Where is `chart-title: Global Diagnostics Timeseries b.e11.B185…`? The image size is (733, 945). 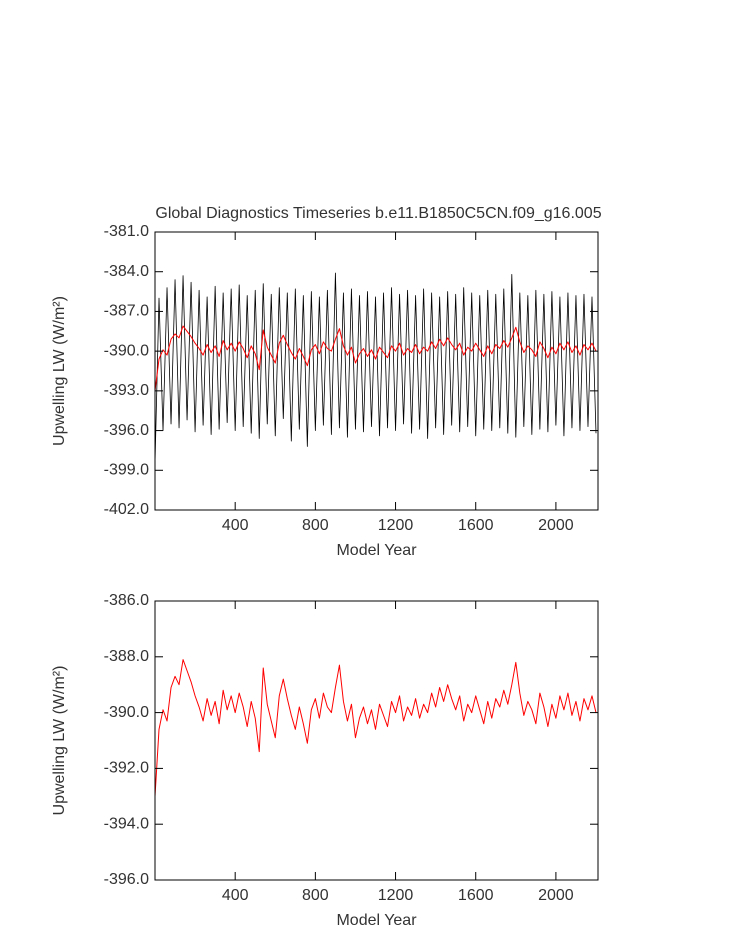 chart-title: Global Diagnostics Timeseries b.e11.B185… is located at coordinates (378, 213).